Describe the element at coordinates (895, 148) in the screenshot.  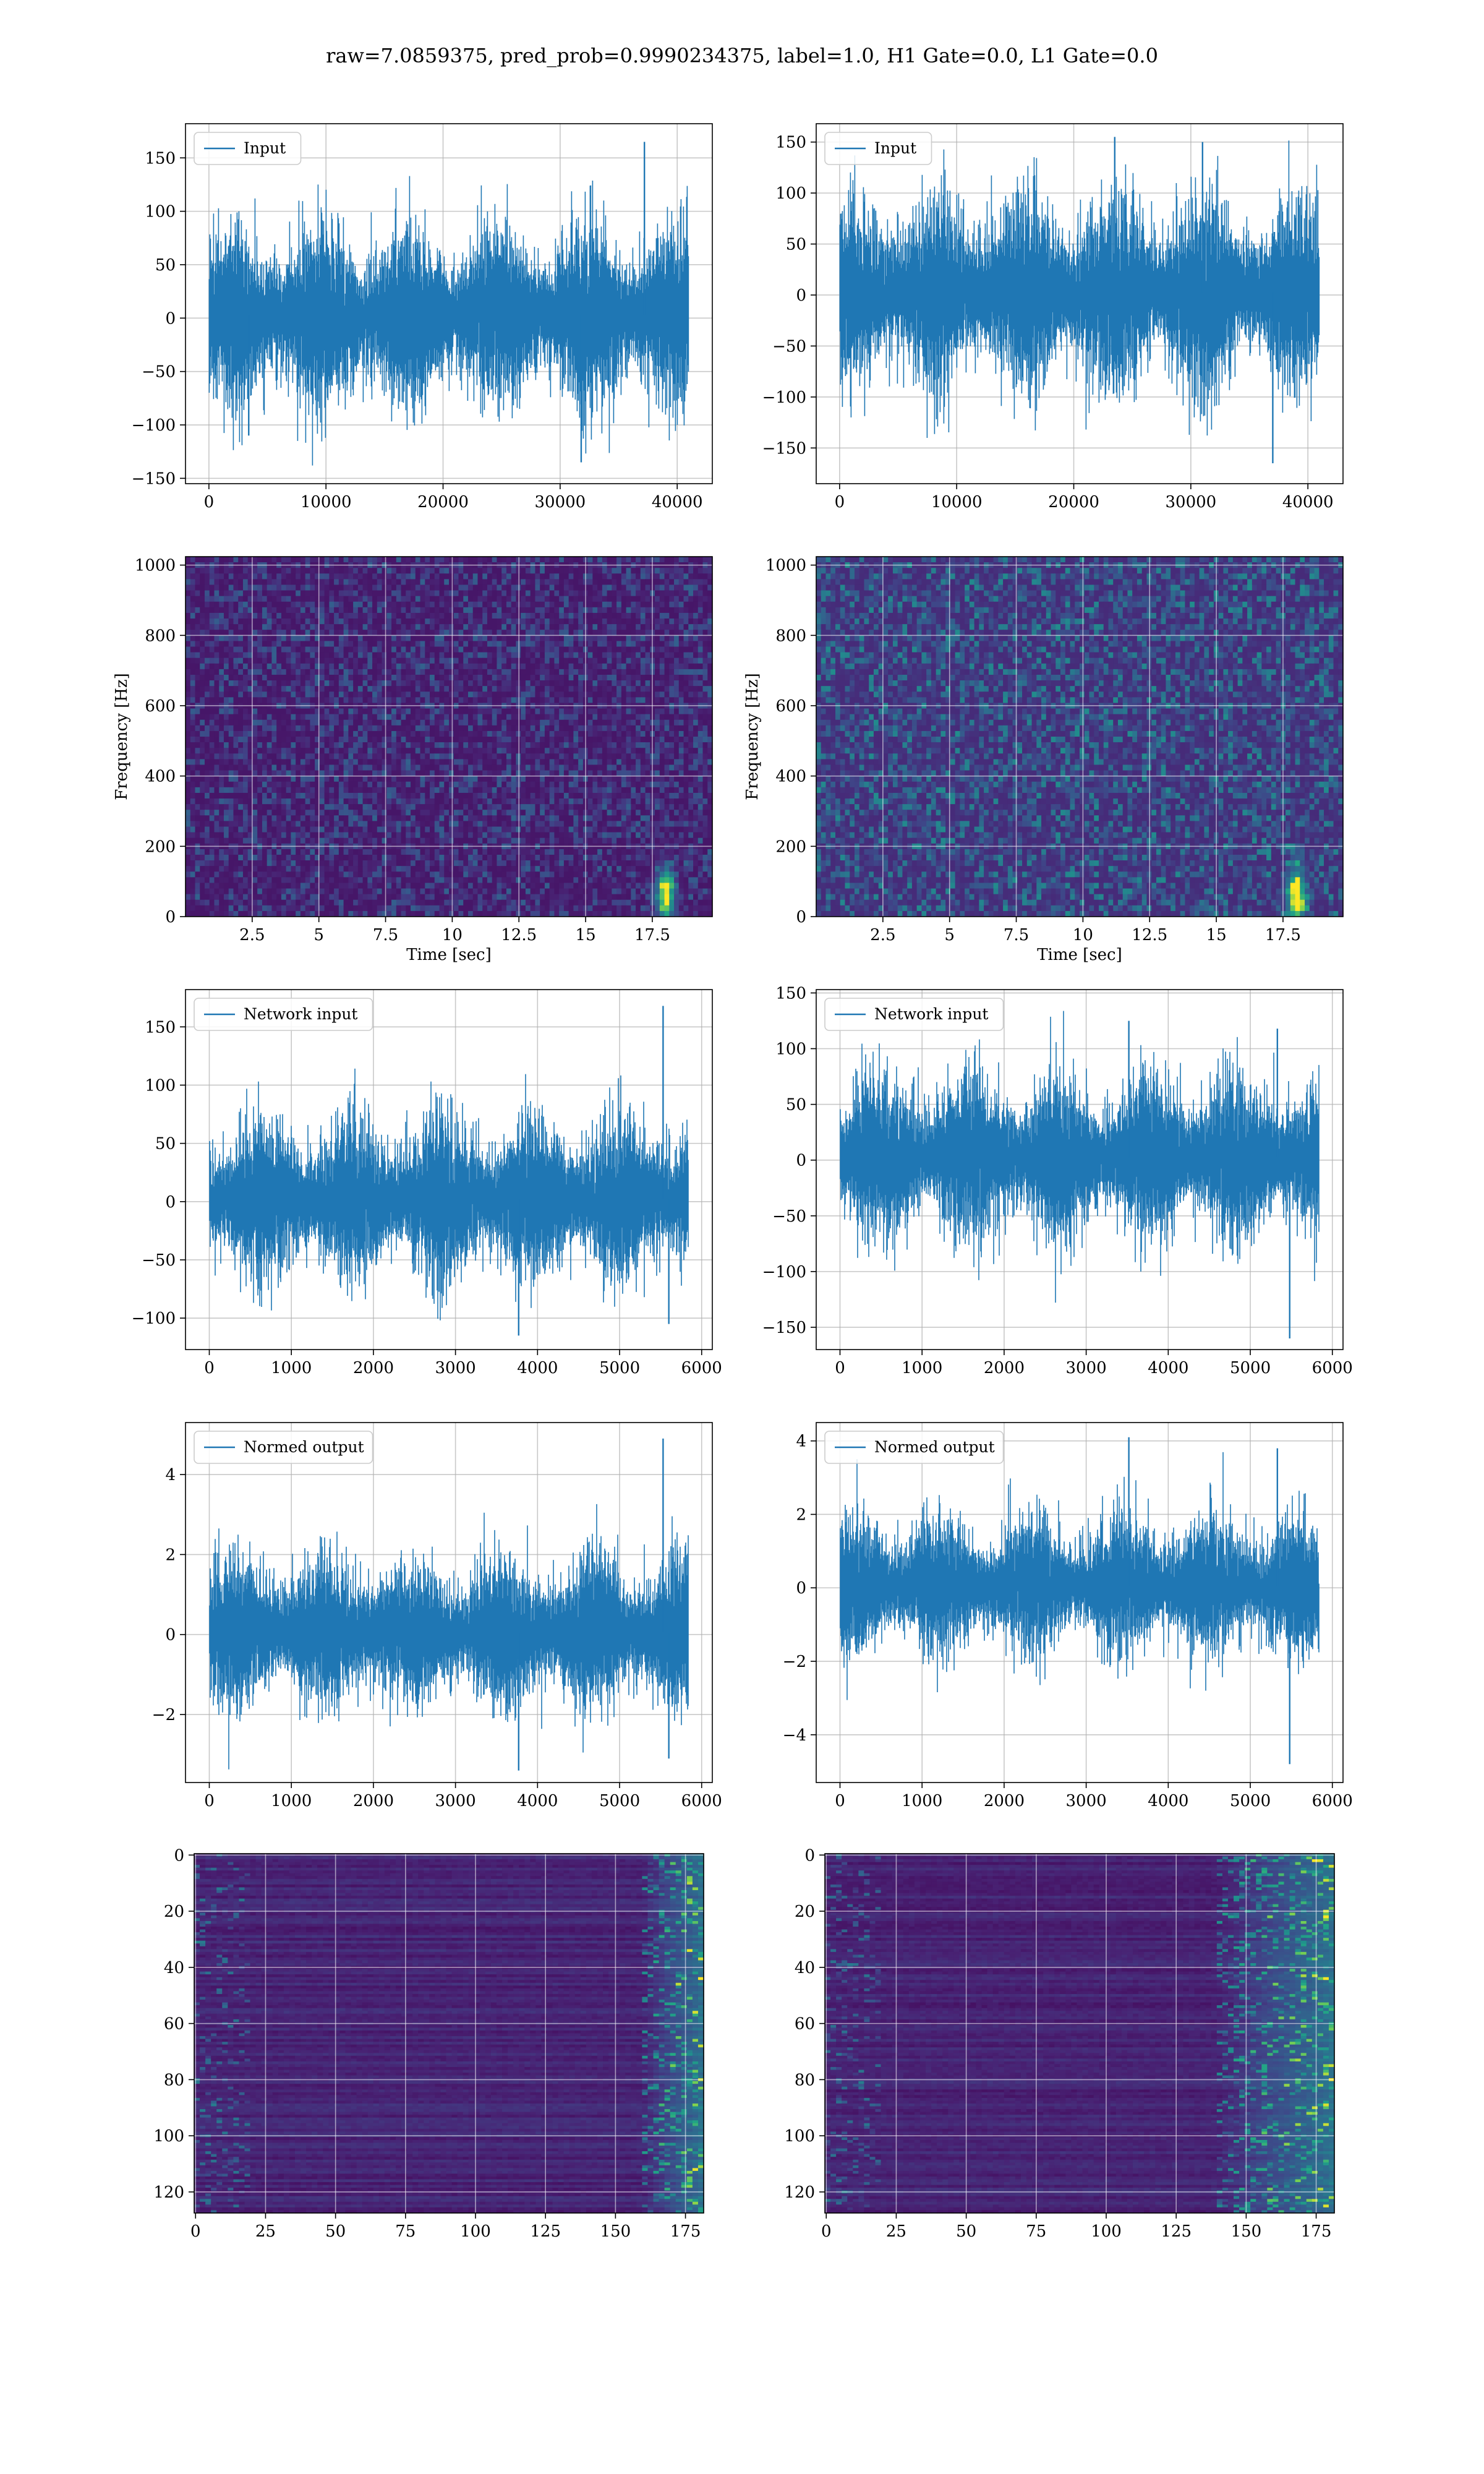
I see `legend-label: Input` at that location.